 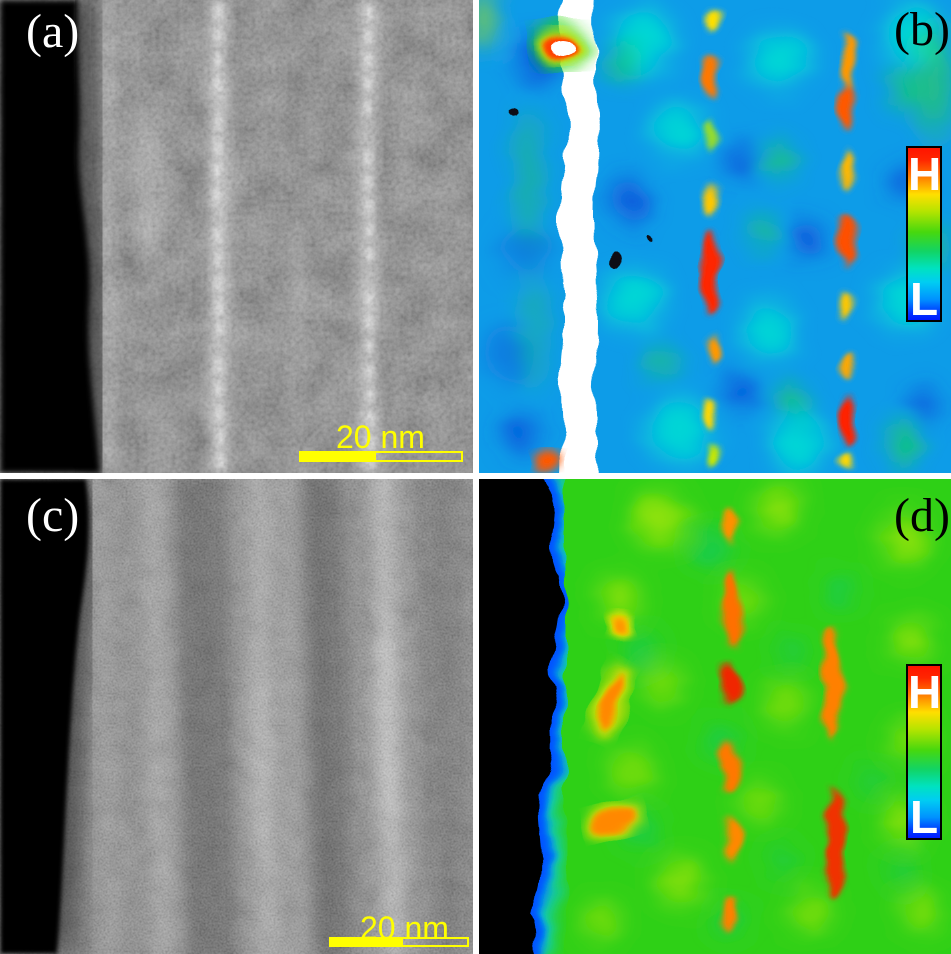 I want to click on panel-a-label: (a), so click(x=53, y=31).